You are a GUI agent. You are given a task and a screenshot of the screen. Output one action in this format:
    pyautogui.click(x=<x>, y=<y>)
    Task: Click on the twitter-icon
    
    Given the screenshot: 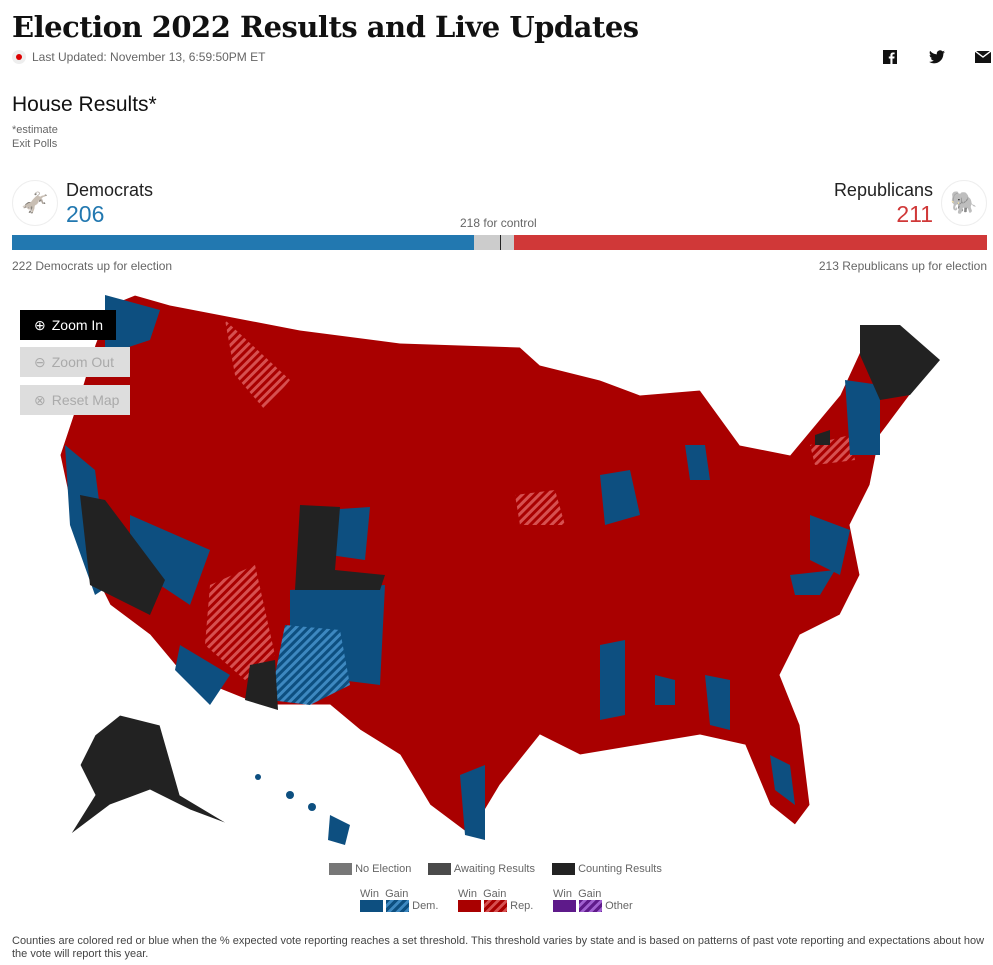 What is the action you would take?
    pyautogui.click(x=937, y=58)
    